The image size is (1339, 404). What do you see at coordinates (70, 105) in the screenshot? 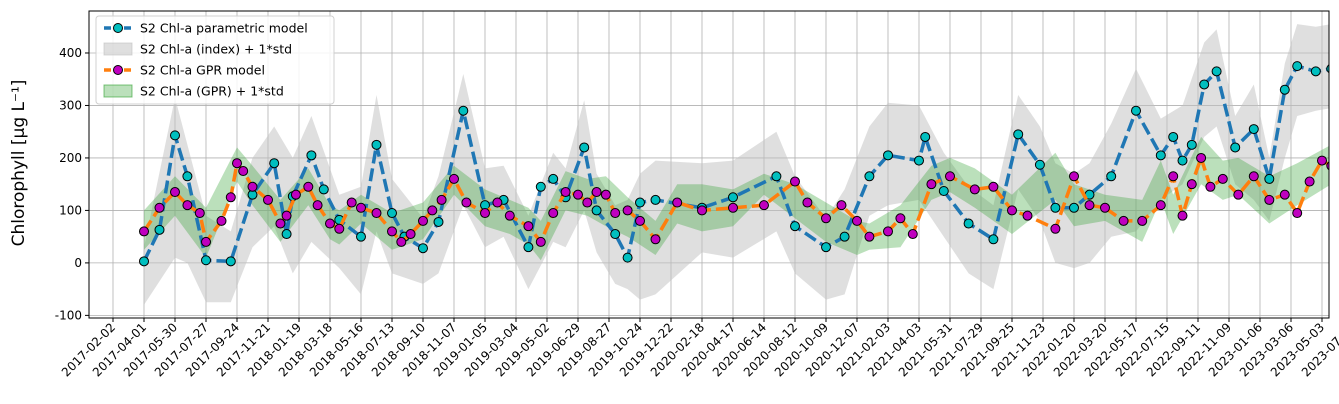
I see `y-tick-label: 300` at bounding box center [70, 105].